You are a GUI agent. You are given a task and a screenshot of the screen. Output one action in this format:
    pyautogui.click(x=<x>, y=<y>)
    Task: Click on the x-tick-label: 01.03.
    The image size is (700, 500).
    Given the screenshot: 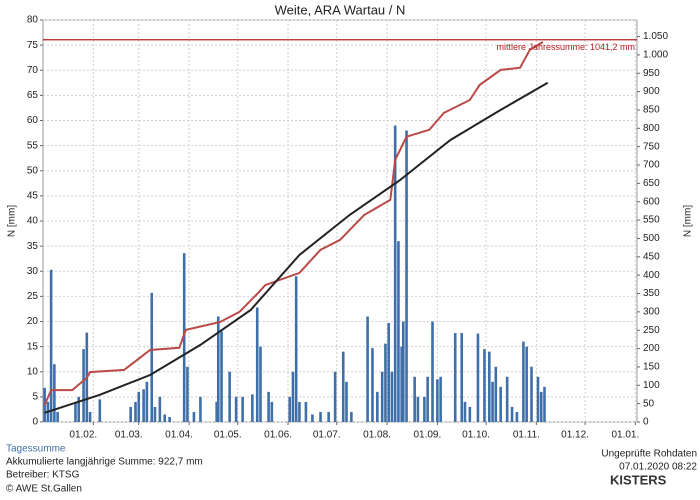 What is the action you would take?
    pyautogui.click(x=129, y=435)
    